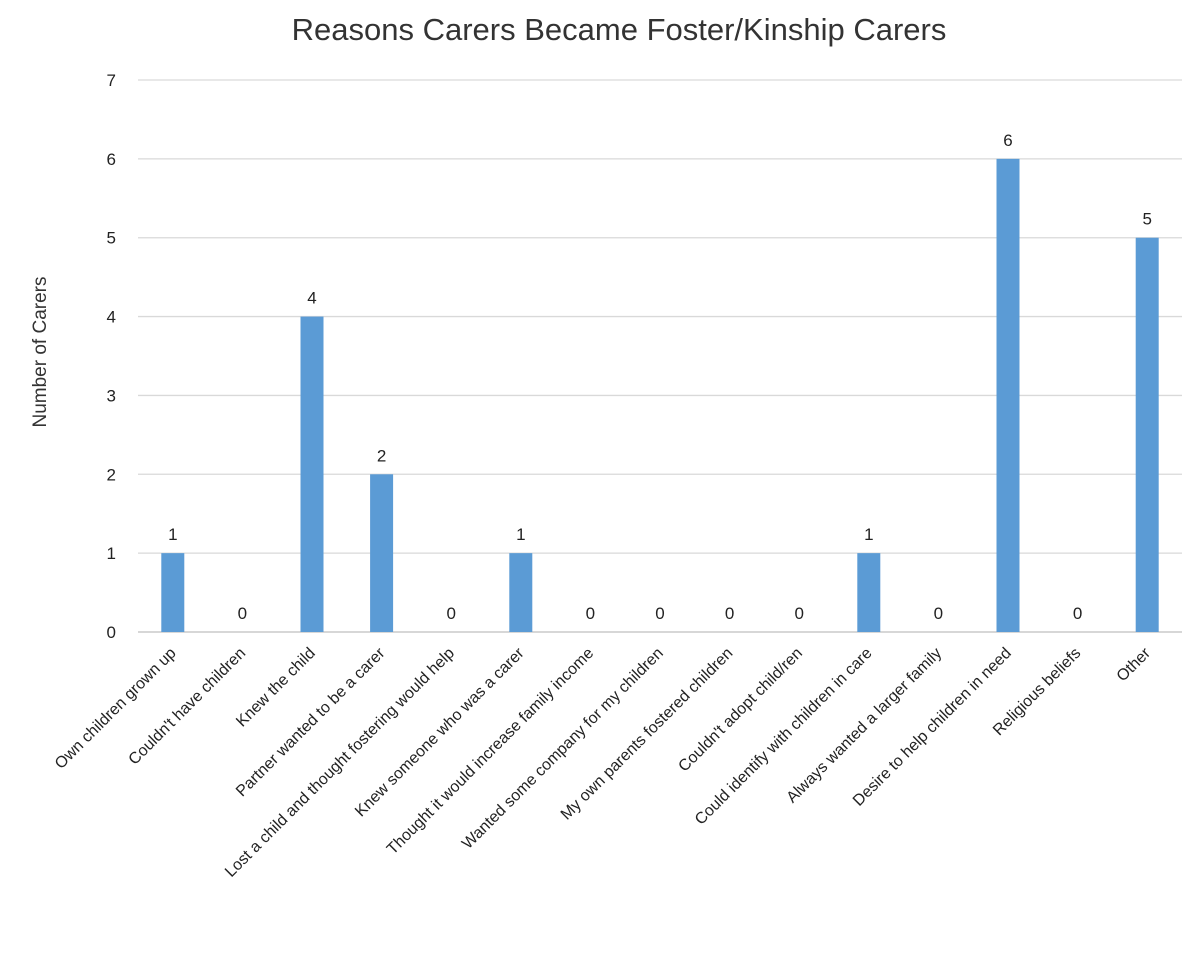 The width and height of the screenshot is (1195, 971). What do you see at coordinates (381, 455) in the screenshot?
I see `data-label: 2` at bounding box center [381, 455].